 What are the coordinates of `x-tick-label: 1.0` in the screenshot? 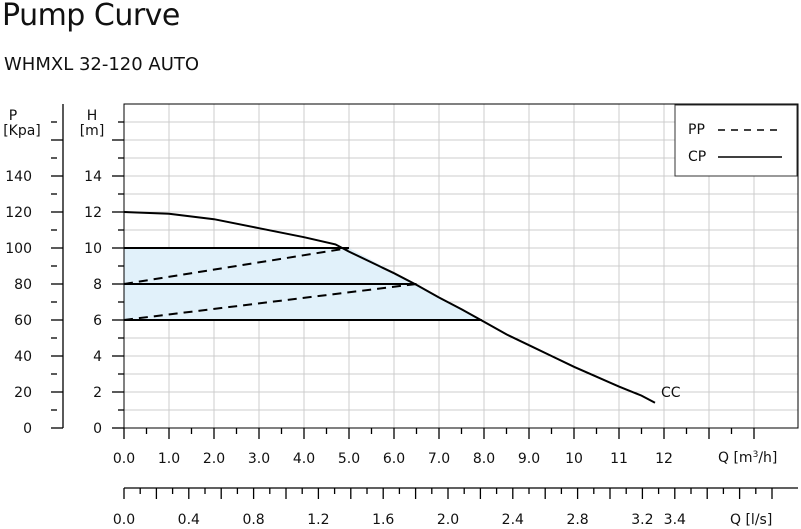 It's located at (169, 459).